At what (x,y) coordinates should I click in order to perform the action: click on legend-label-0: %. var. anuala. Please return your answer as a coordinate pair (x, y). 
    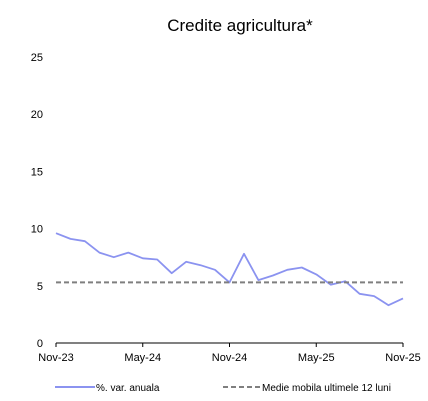
    Looking at the image, I should click on (128, 388).